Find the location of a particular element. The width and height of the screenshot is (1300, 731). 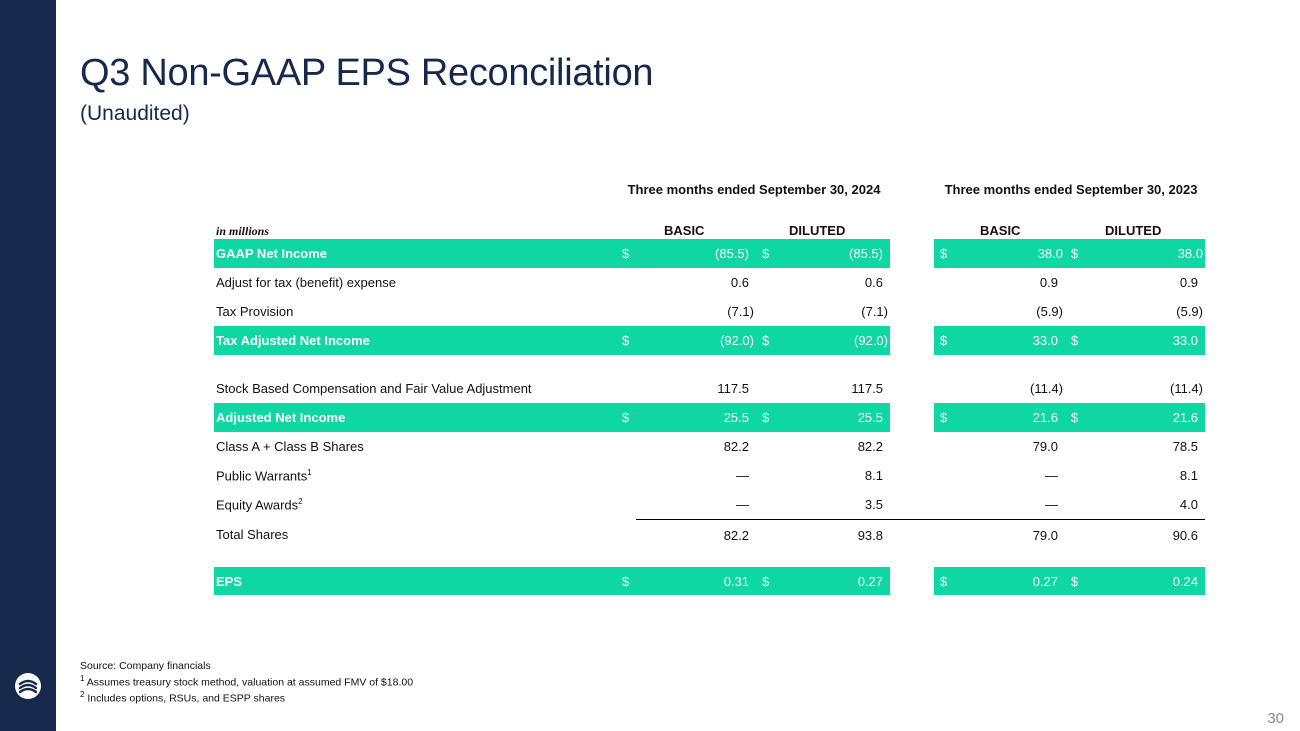

row-label-text: Equity Awards is located at coordinates (257, 505).